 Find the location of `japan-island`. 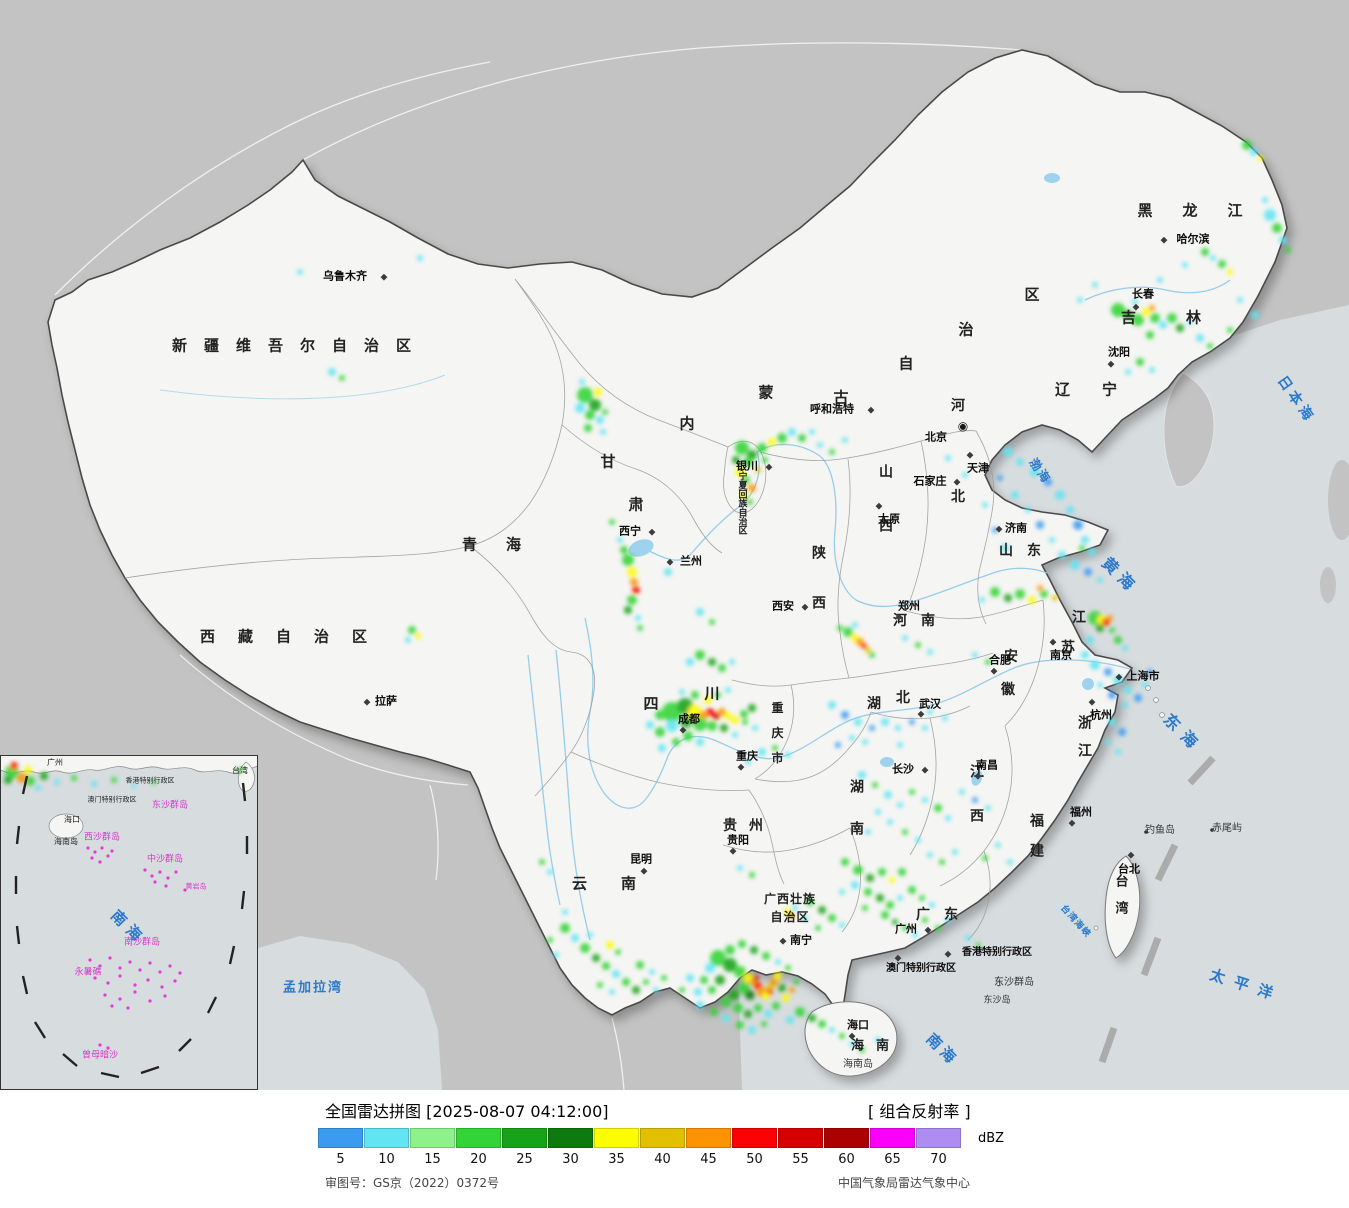

japan-island is located at coordinates (1338, 500).